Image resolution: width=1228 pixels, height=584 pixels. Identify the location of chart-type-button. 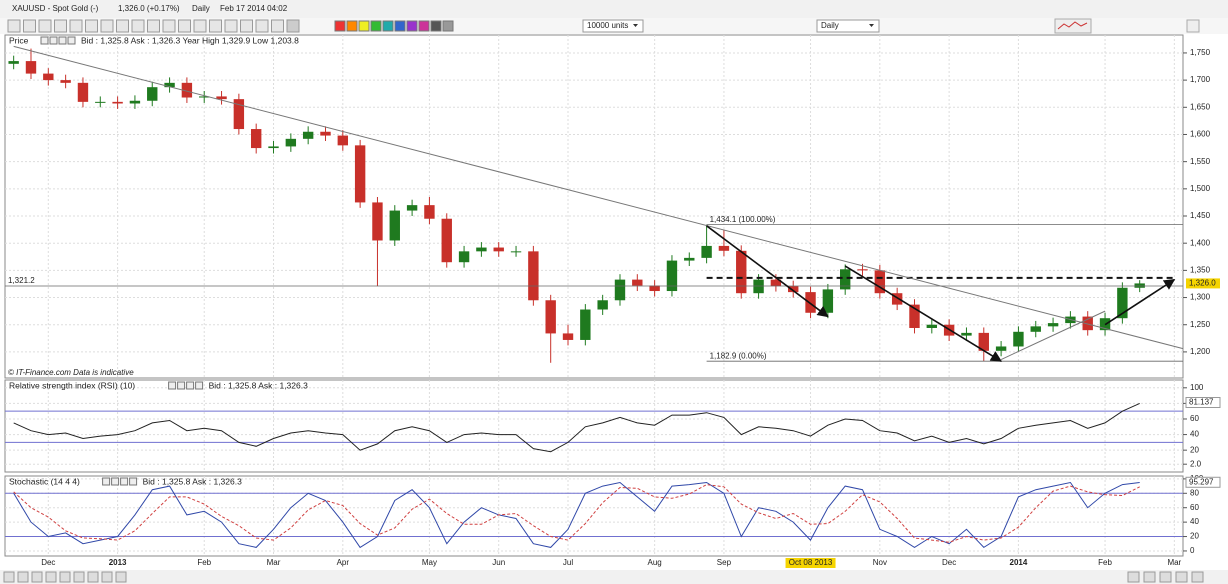
(1073, 26).